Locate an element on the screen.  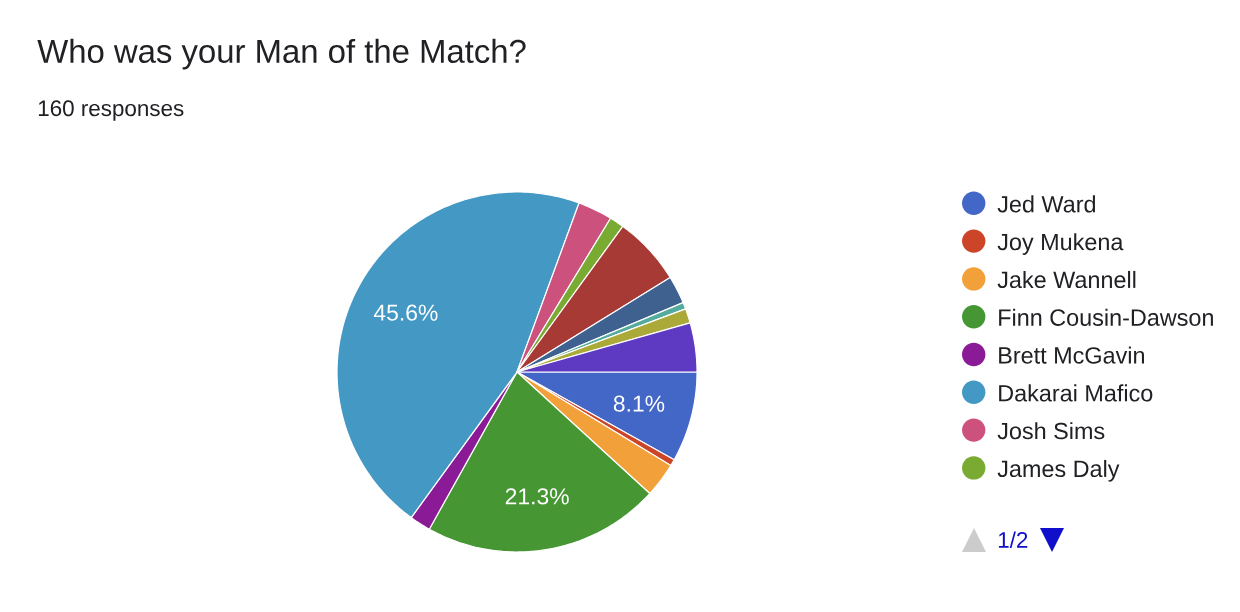
chart-title: Who was your Man of the Match? is located at coordinates (281, 54).